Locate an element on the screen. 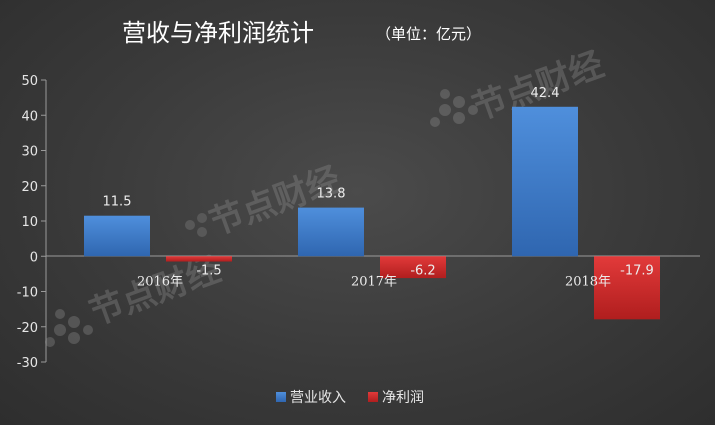 The height and width of the screenshot is (425, 715). category-labels-group: 2016年 2017年 2018年 is located at coordinates (374, 281).